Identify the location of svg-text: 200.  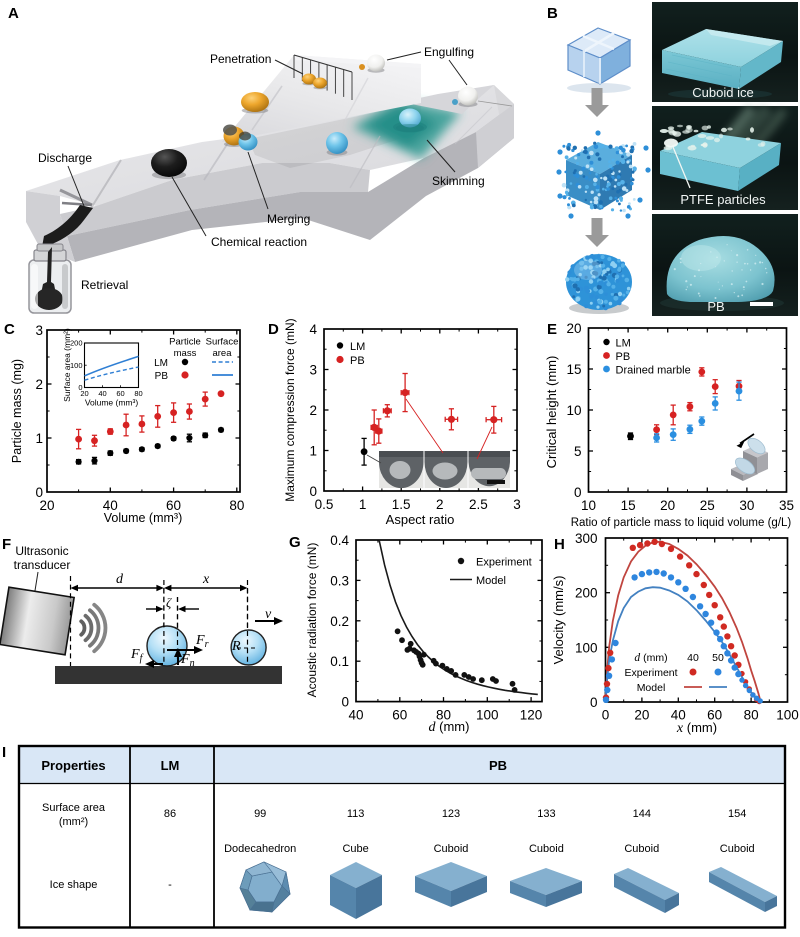
(76, 343).